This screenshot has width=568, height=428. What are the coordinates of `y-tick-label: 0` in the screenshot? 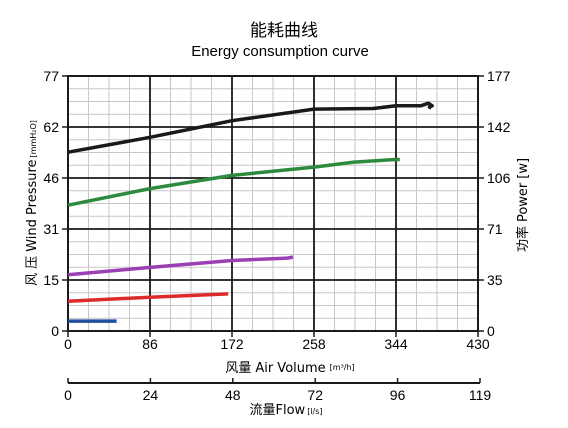 It's located at (55, 331).